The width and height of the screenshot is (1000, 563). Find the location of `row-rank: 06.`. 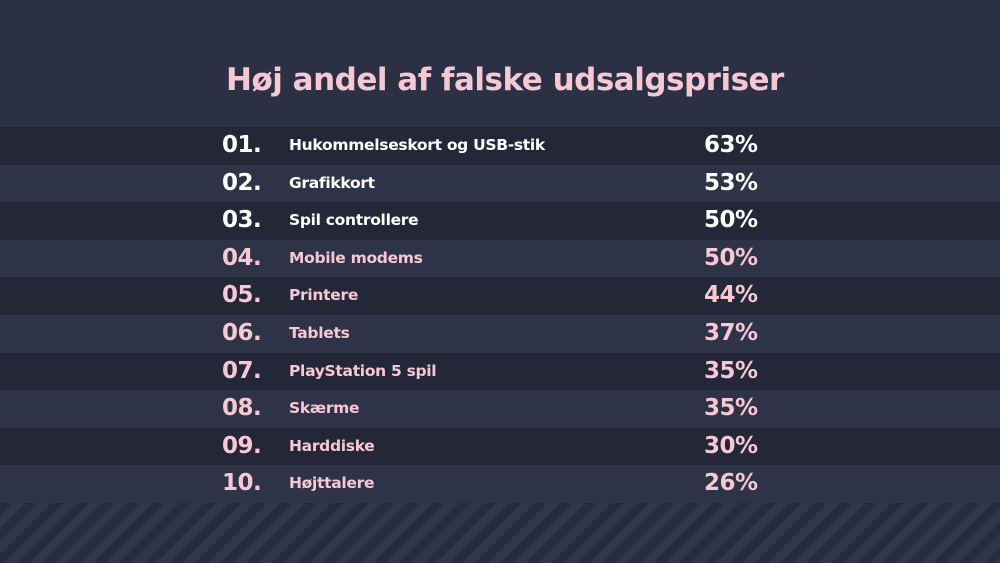

row-rank: 06. is located at coordinates (242, 332).